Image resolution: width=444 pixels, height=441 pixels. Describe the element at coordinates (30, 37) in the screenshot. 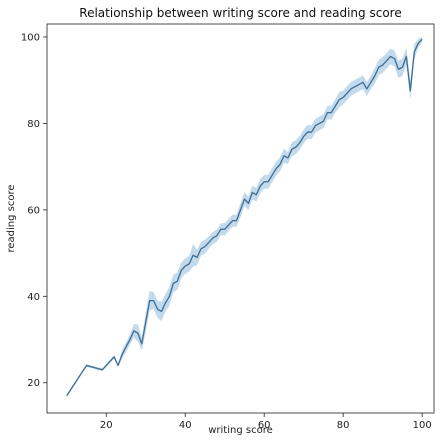

I see `y-tick-label: 100` at that location.